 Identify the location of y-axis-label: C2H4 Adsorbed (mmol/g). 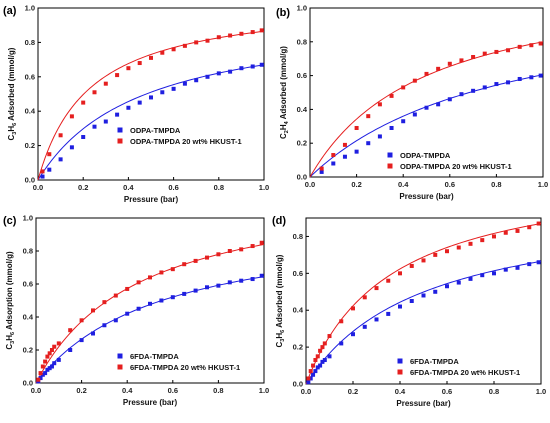
(284, 92).